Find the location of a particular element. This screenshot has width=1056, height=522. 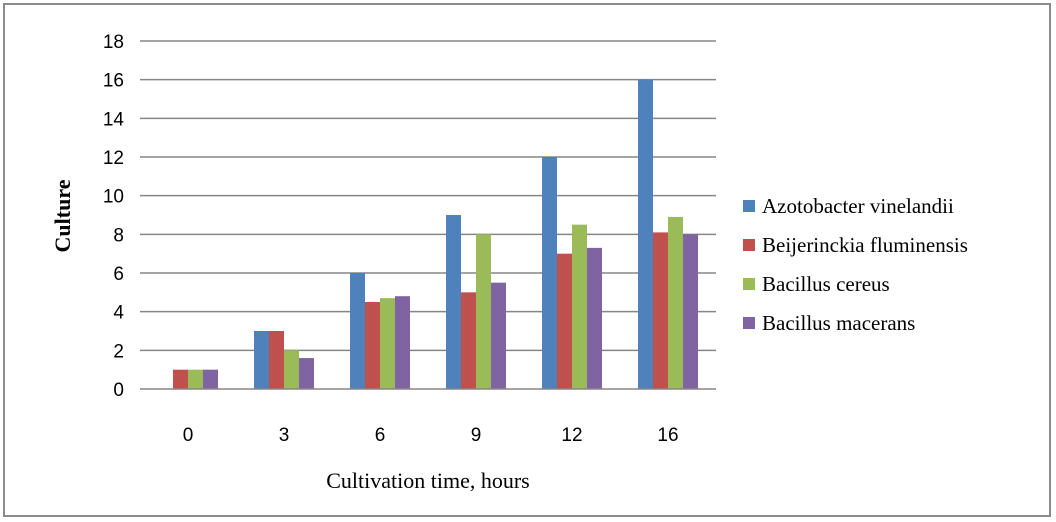

y-tick-label: 4 is located at coordinates (118, 313).